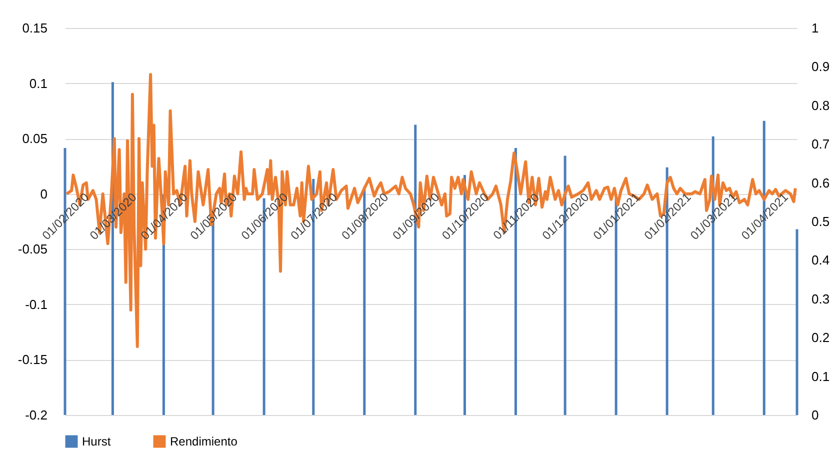 The image size is (833, 462). Describe the element at coordinates (204, 441) in the screenshot. I see `legend-label: Rendimiento` at that location.